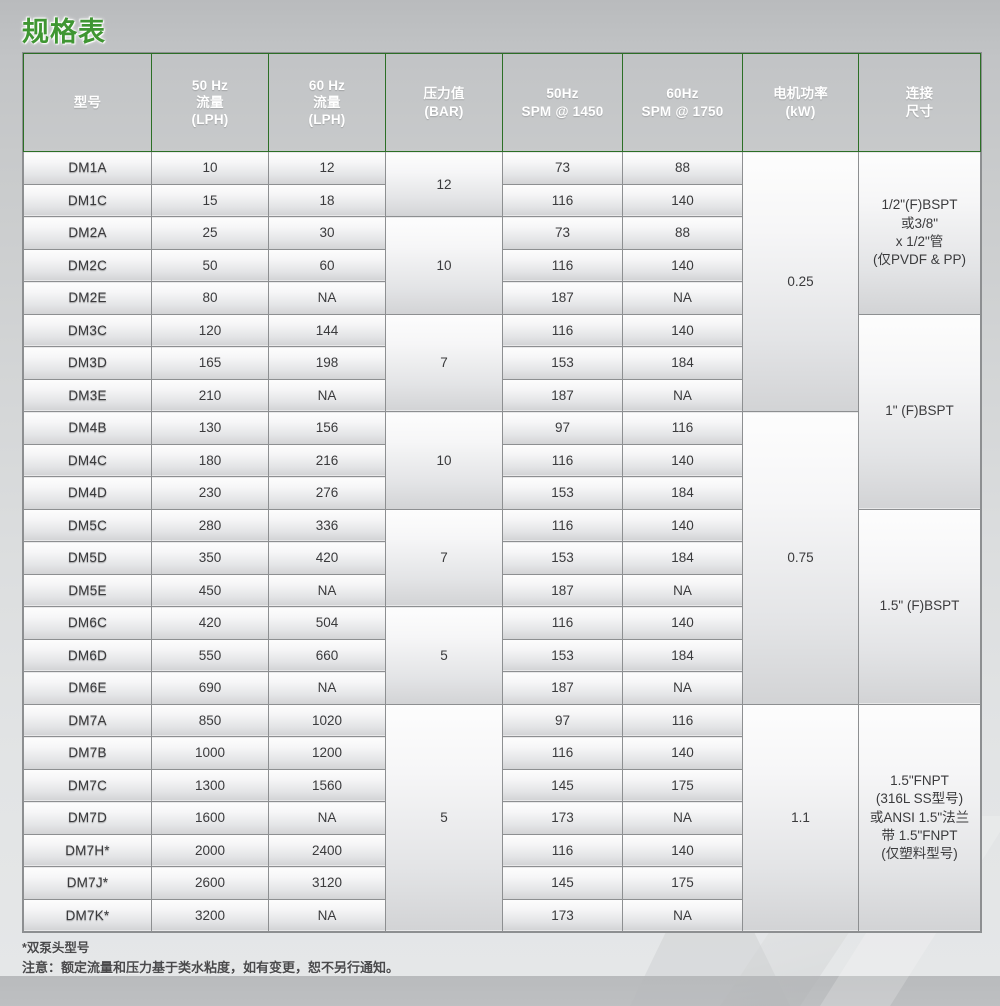  I want to click on cell-pressure: 10, so click(444, 460).